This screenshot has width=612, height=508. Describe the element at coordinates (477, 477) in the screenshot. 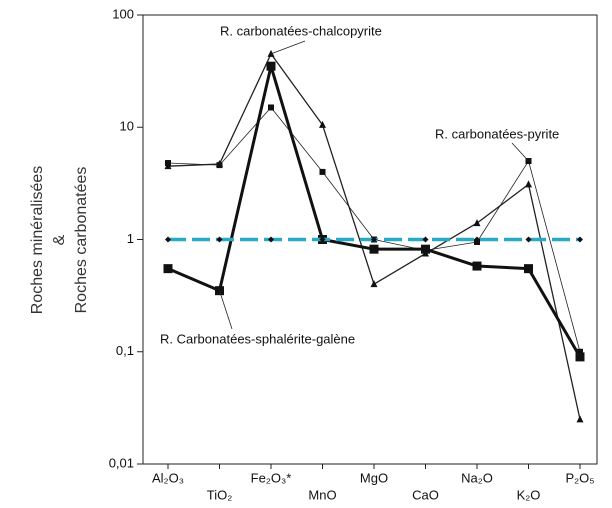

I see `x-tick-label: Na₂O` at that location.